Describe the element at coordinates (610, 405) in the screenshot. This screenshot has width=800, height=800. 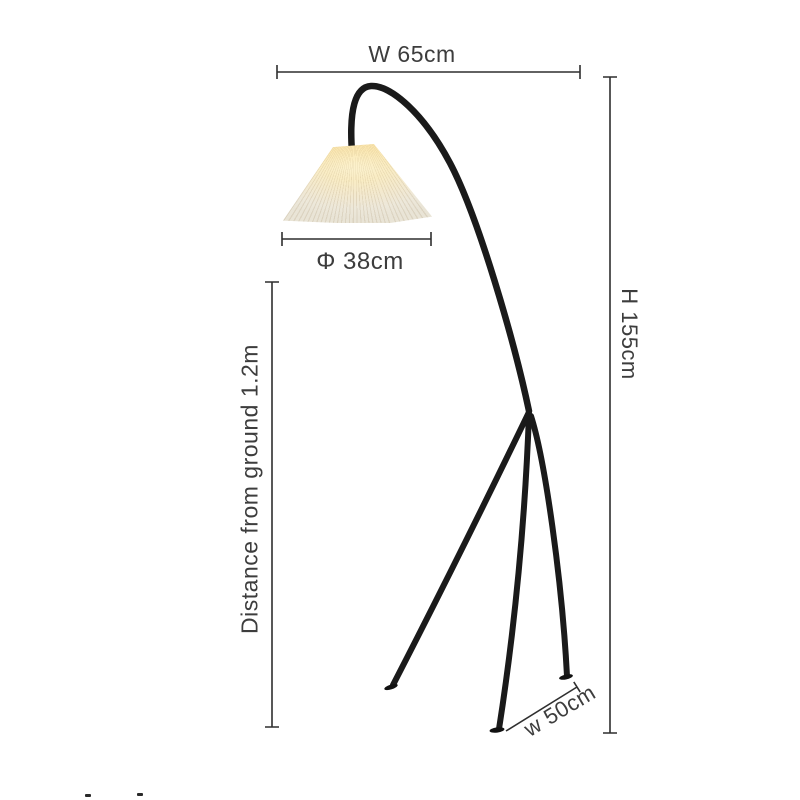
I see `height-dimension-line` at that location.